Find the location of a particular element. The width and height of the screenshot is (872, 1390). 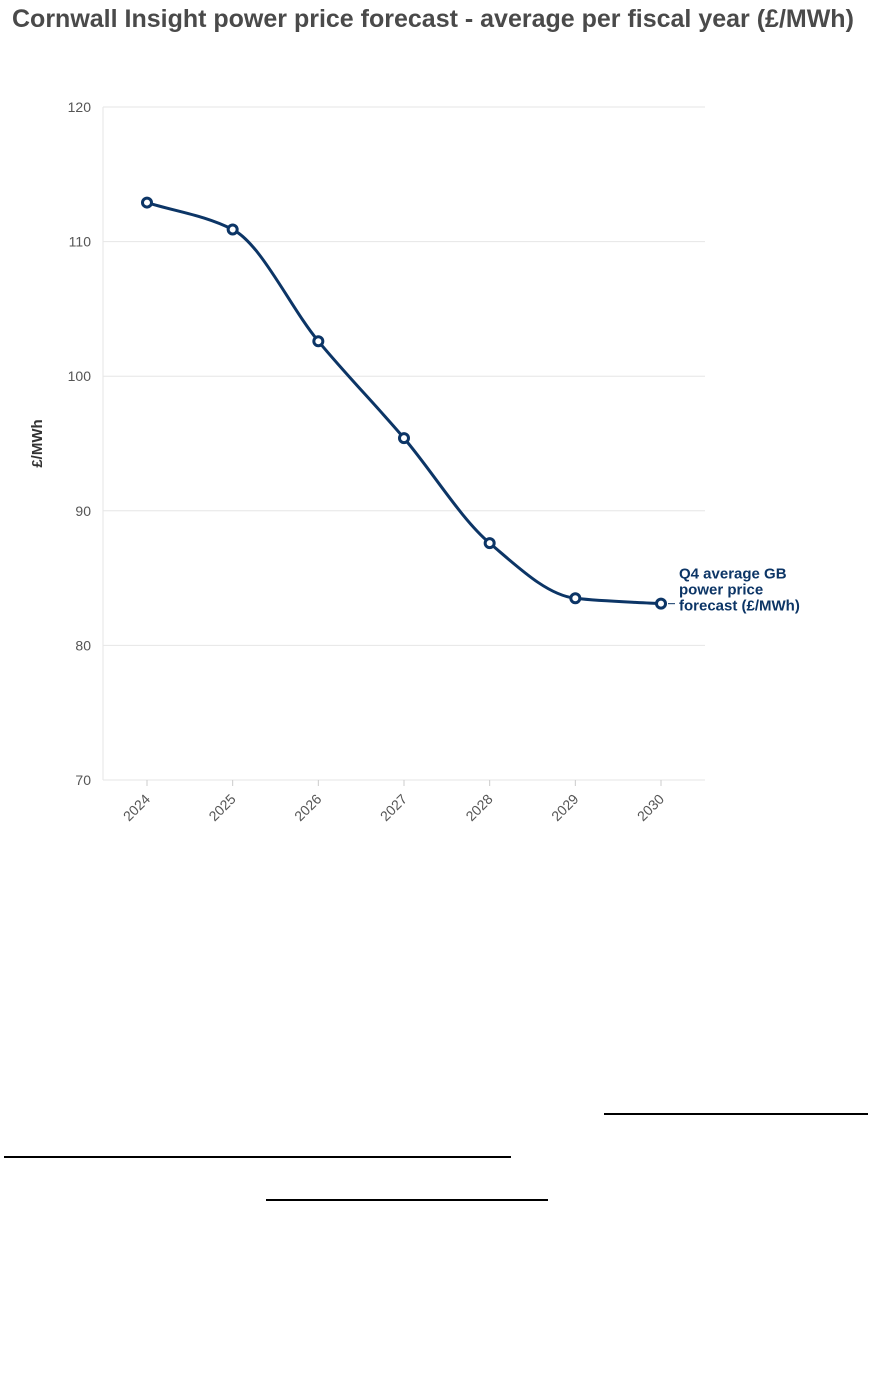

y-tick-label: 70 is located at coordinates (83, 780).